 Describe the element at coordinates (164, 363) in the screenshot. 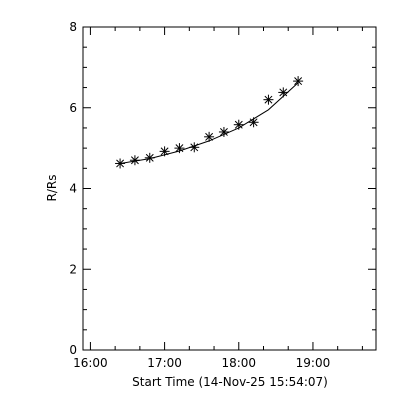

I see `x-tick-label: 17:00` at that location.